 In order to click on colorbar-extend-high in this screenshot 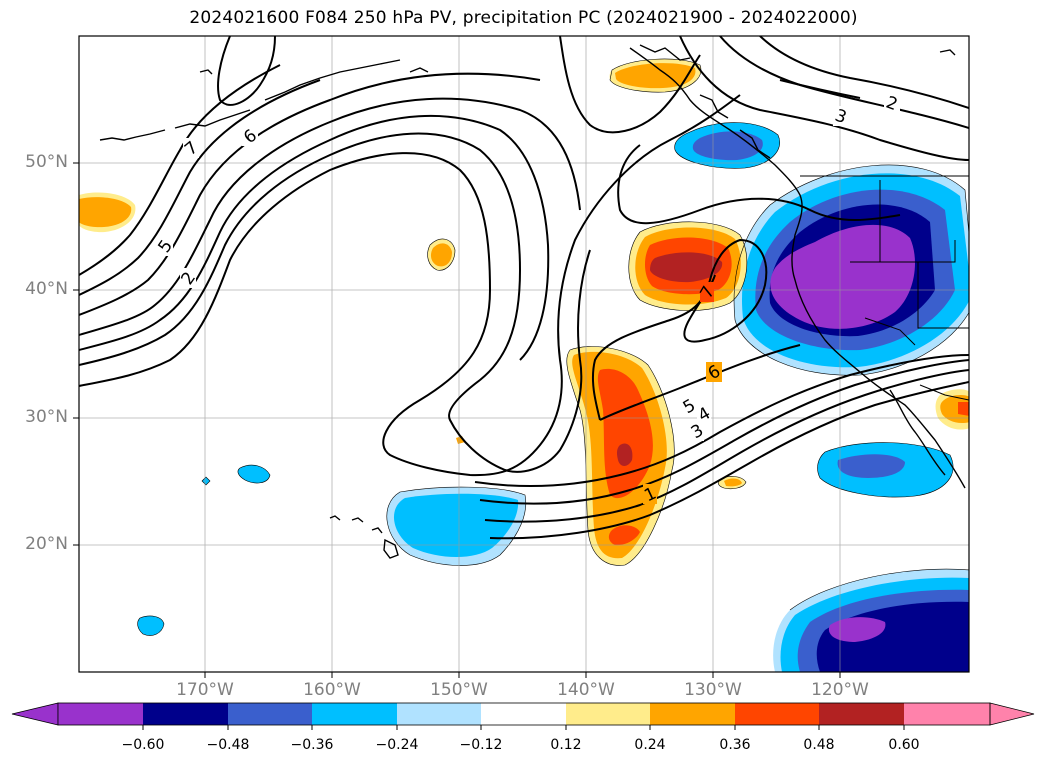, I will do `click(1012, 714)`.